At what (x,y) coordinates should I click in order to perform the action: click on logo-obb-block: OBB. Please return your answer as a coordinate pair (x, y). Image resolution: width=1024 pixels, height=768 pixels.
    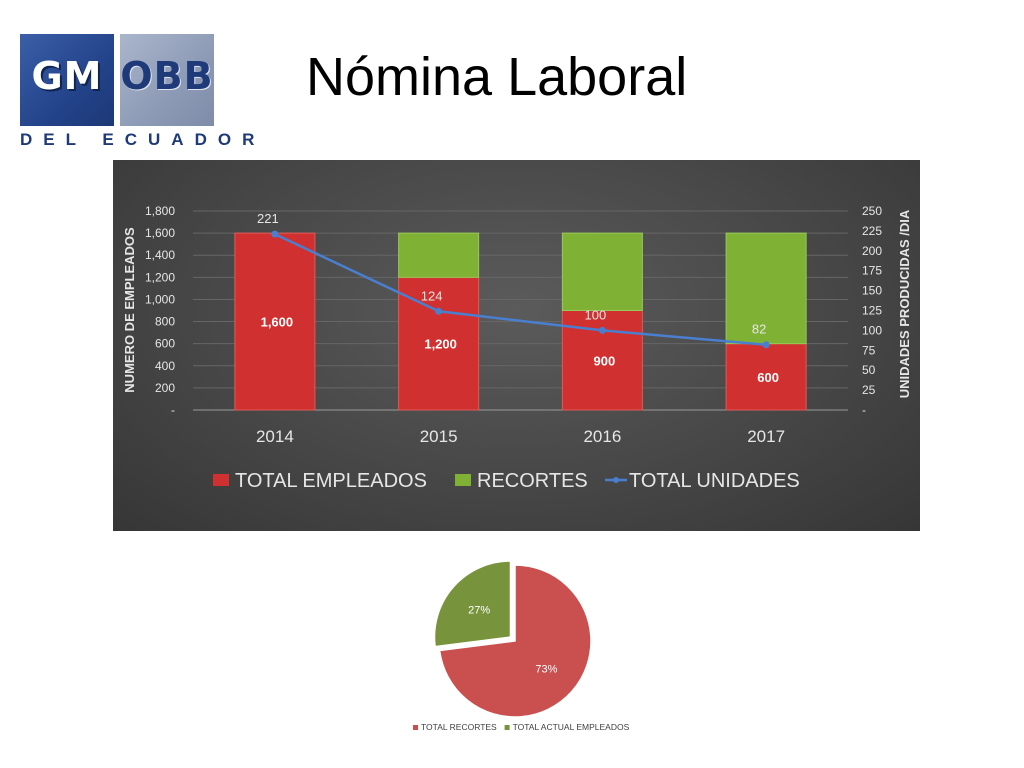
    Looking at the image, I should click on (167, 80).